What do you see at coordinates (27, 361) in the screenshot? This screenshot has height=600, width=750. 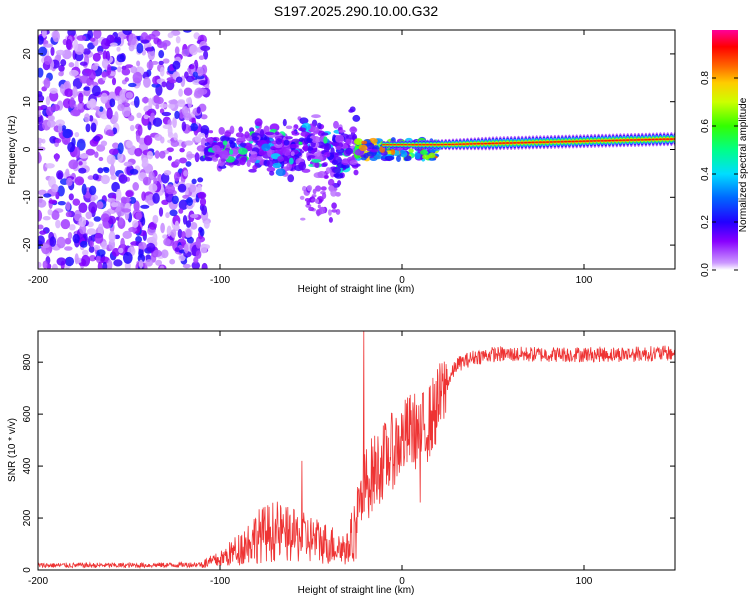 I see `snr-ytick-label: 800` at bounding box center [27, 361].